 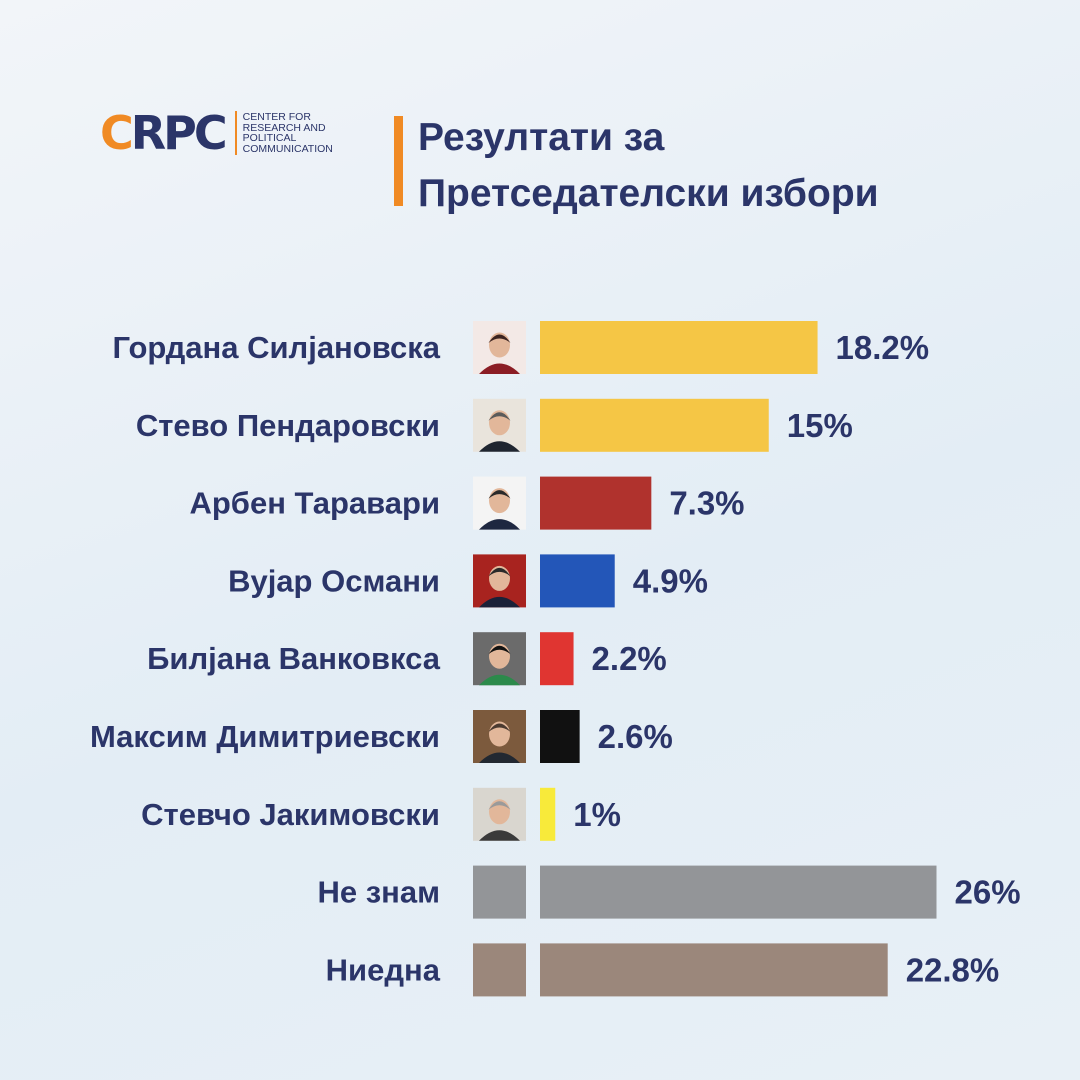 I want to click on category-label: Арбен Таравари, so click(x=314, y=503).